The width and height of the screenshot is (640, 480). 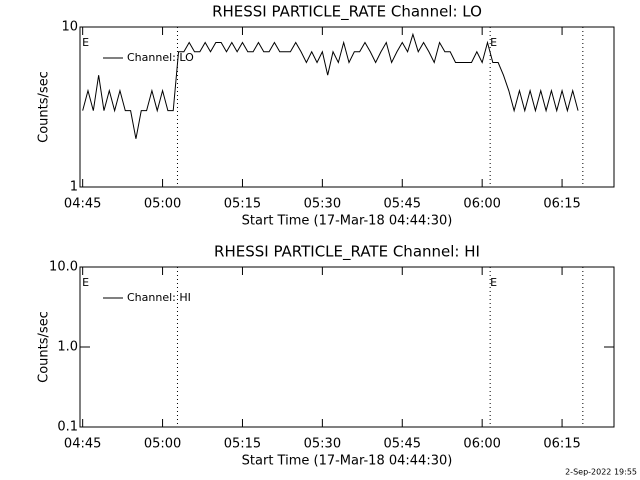 I want to click on footer: 2-Sep-2022 19:55, so click(x=601, y=472).